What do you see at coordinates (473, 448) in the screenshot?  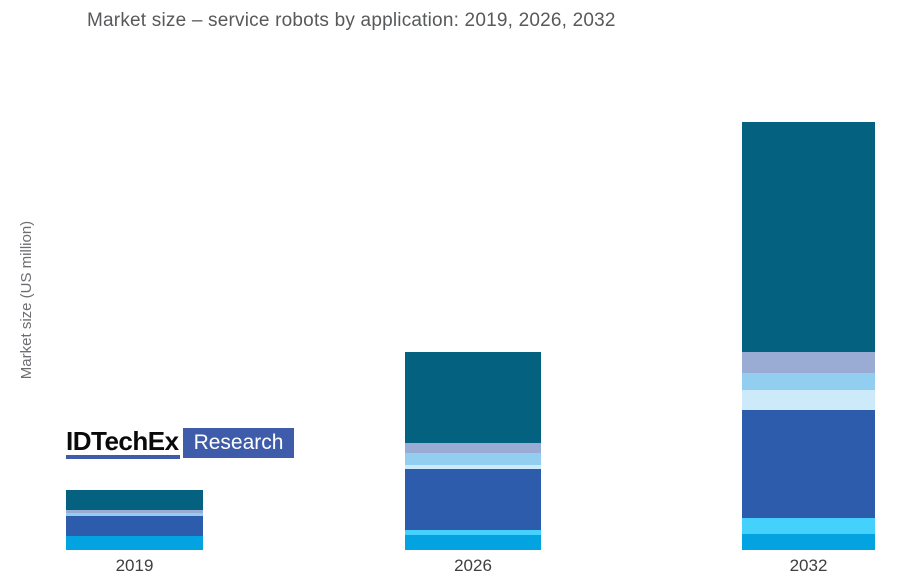 I see `bar-segment-2026-periwinkle` at bounding box center [473, 448].